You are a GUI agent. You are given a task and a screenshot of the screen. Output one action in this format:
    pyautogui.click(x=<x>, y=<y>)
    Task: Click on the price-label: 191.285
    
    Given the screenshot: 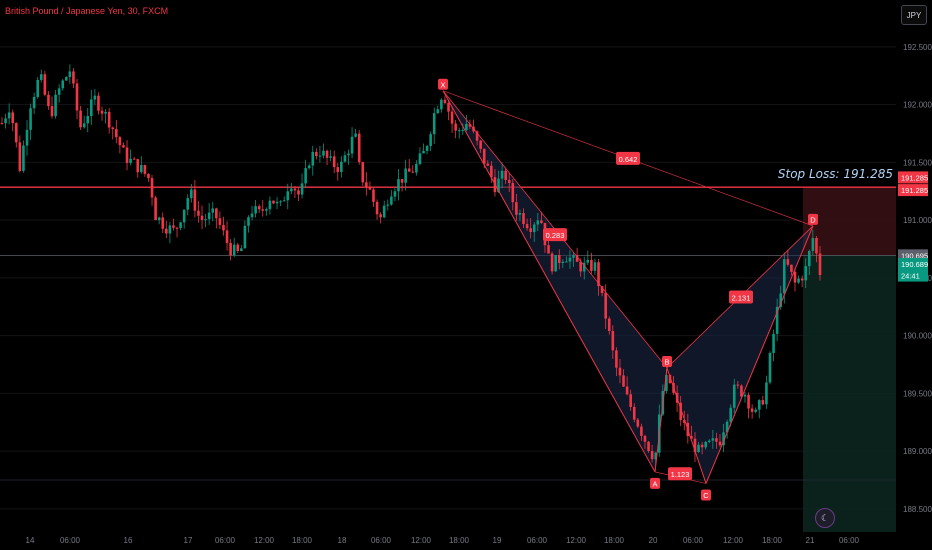 What is the action you would take?
    pyautogui.click(x=913, y=177)
    